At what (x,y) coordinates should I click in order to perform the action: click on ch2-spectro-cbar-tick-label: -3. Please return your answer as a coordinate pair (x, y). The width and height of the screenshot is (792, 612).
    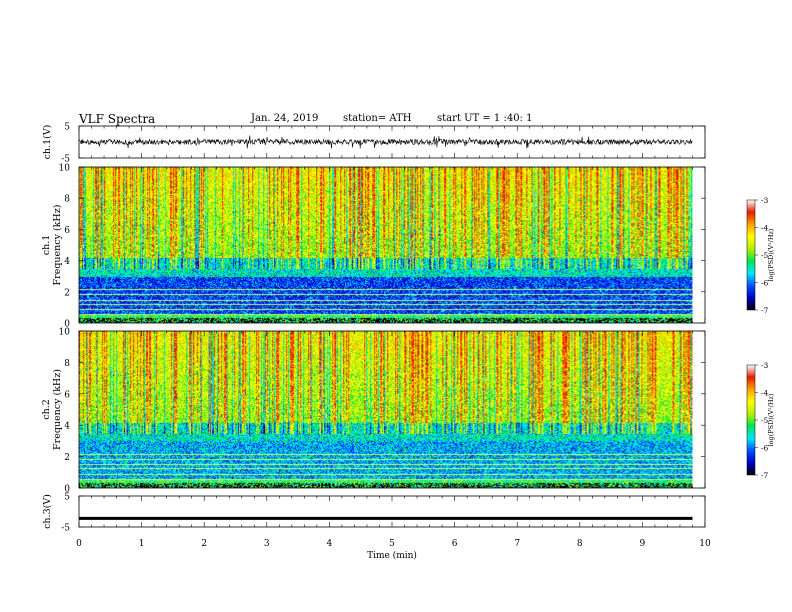
    Looking at the image, I should click on (765, 365).